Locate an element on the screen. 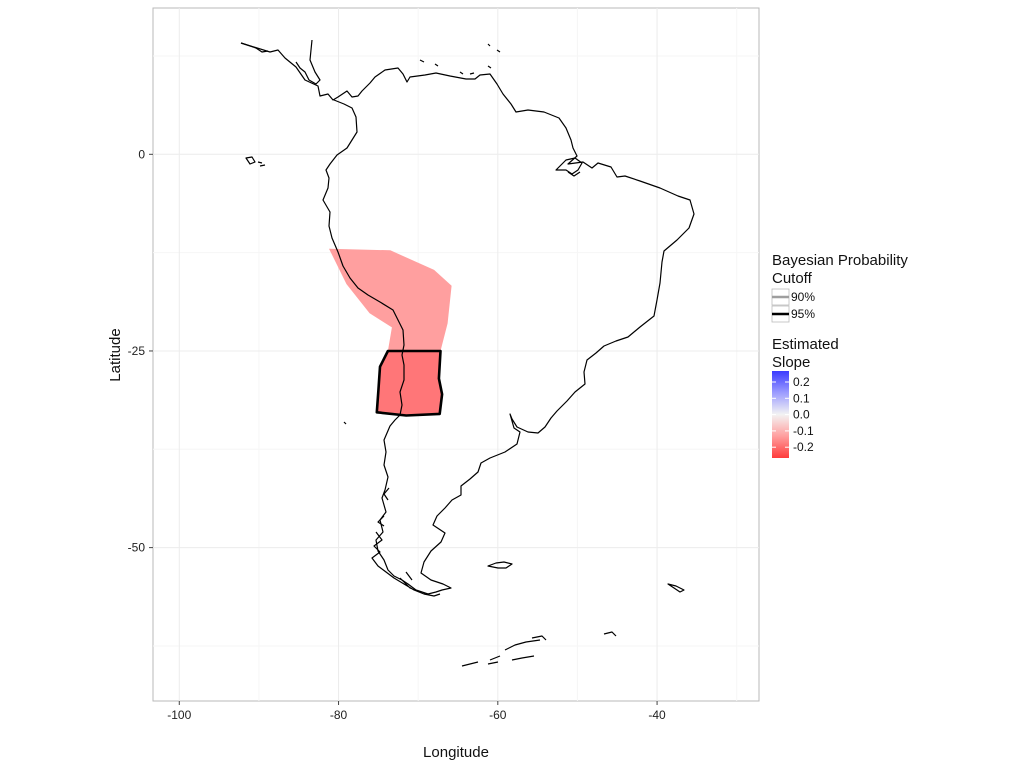 The width and height of the screenshot is (1024, 773). x-tick-label: -100 is located at coordinates (179, 715).